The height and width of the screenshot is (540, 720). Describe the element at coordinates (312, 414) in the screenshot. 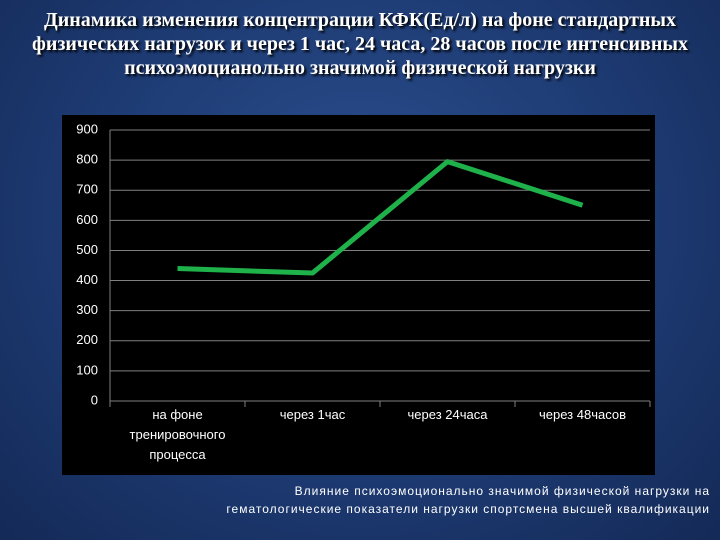

I see `x-tick-label: через 1час` at that location.